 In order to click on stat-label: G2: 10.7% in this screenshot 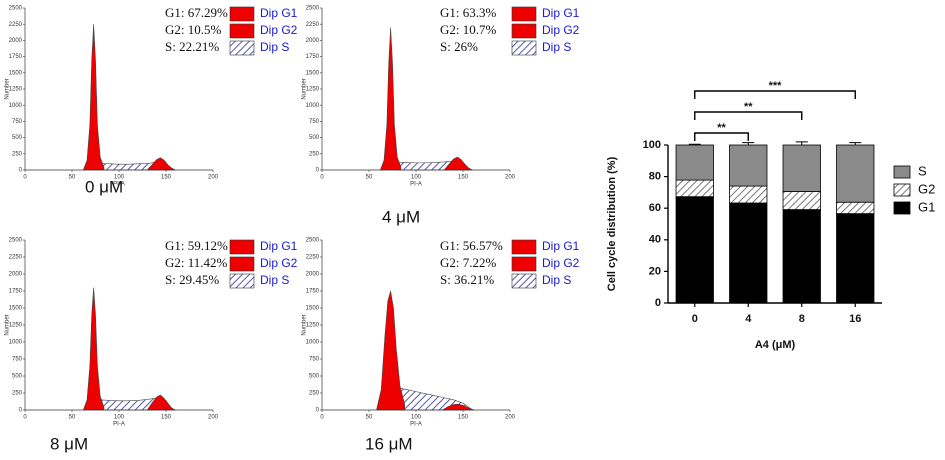, I will do `click(468, 29)`.